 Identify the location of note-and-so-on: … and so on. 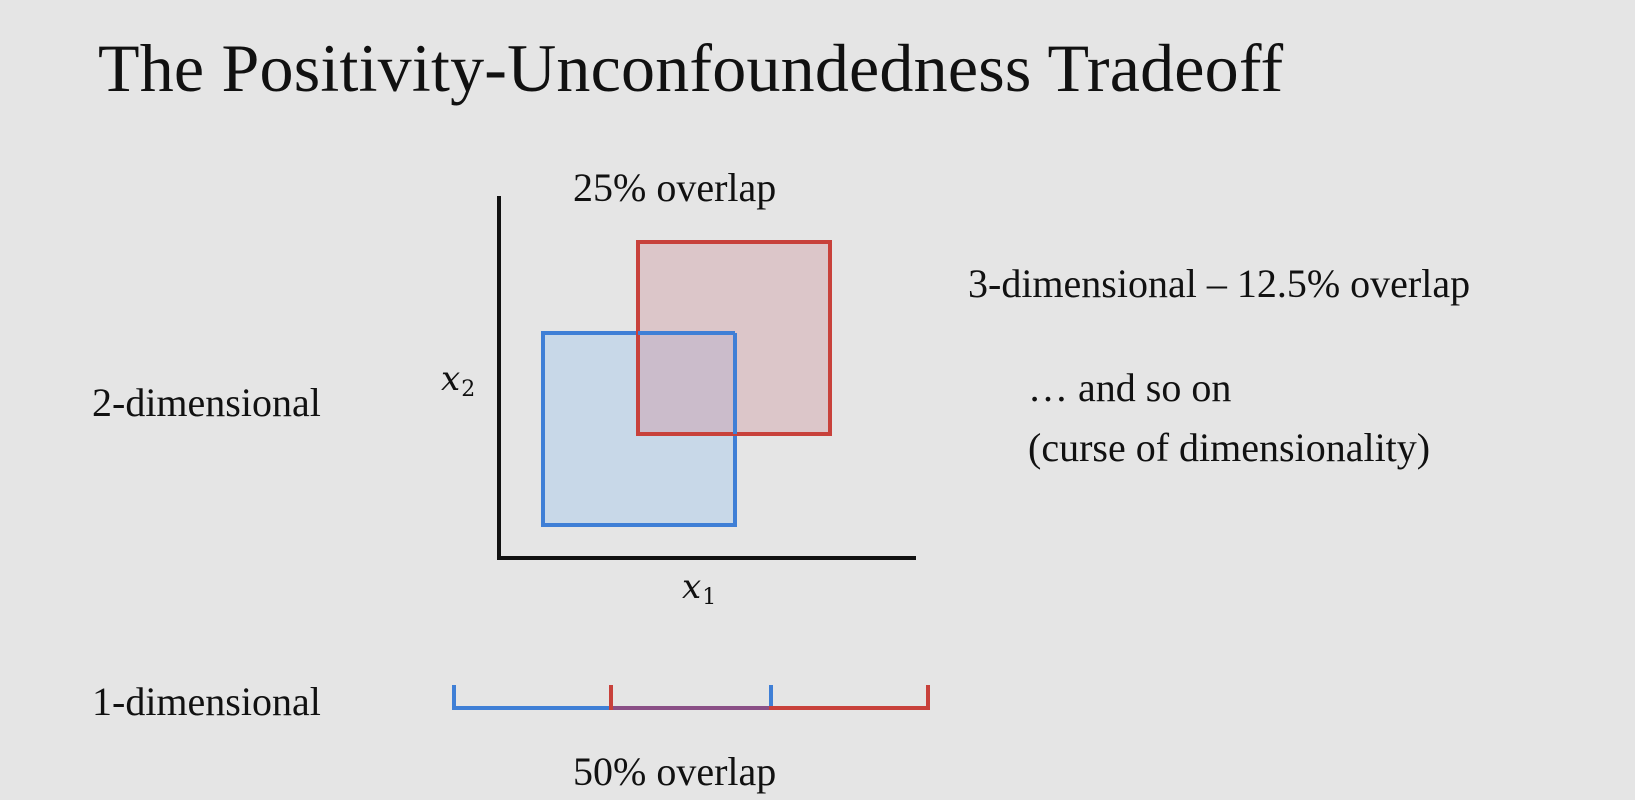
(1130, 387).